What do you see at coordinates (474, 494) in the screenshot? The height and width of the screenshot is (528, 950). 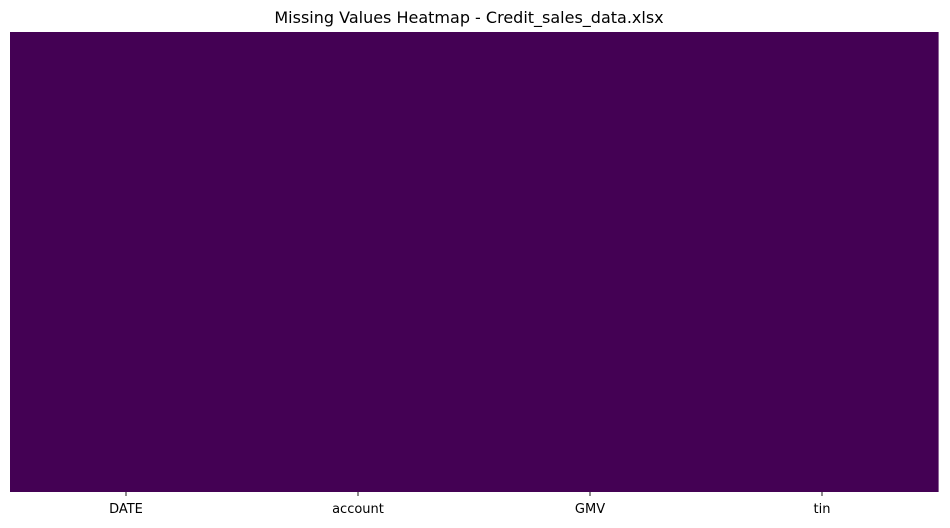 I see `x-axis-ticks` at bounding box center [474, 494].